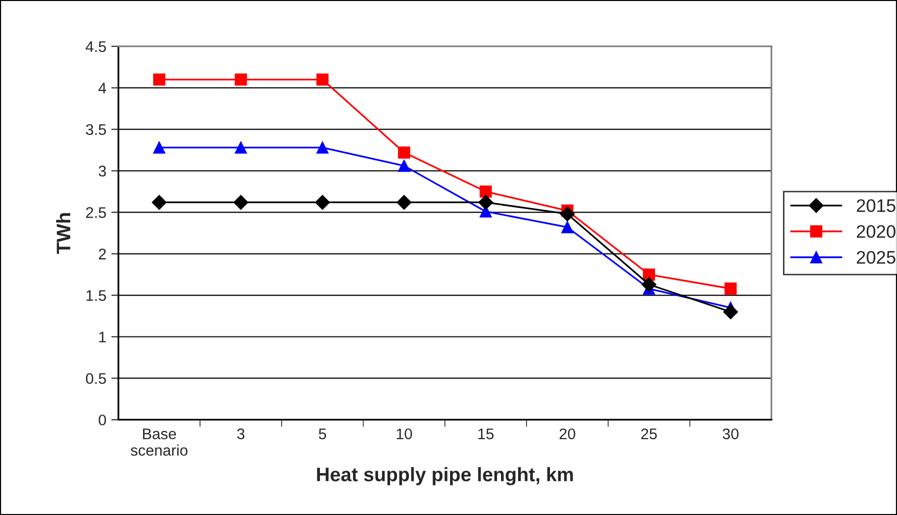  I want to click on y-tick-label: 2, so click(102, 254).